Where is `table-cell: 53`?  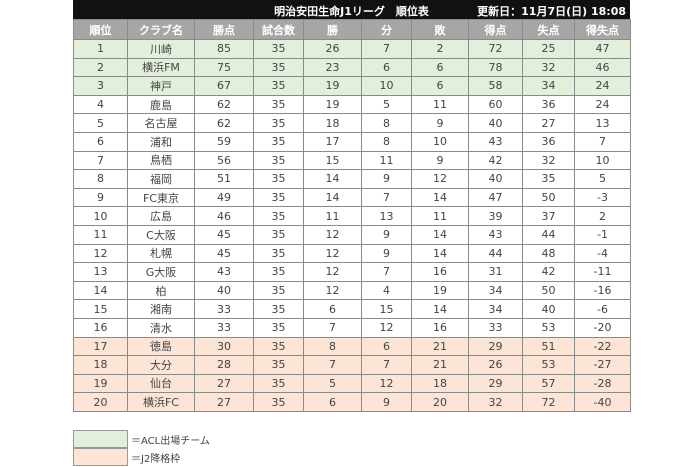 table-cell: 53 is located at coordinates (548, 365).